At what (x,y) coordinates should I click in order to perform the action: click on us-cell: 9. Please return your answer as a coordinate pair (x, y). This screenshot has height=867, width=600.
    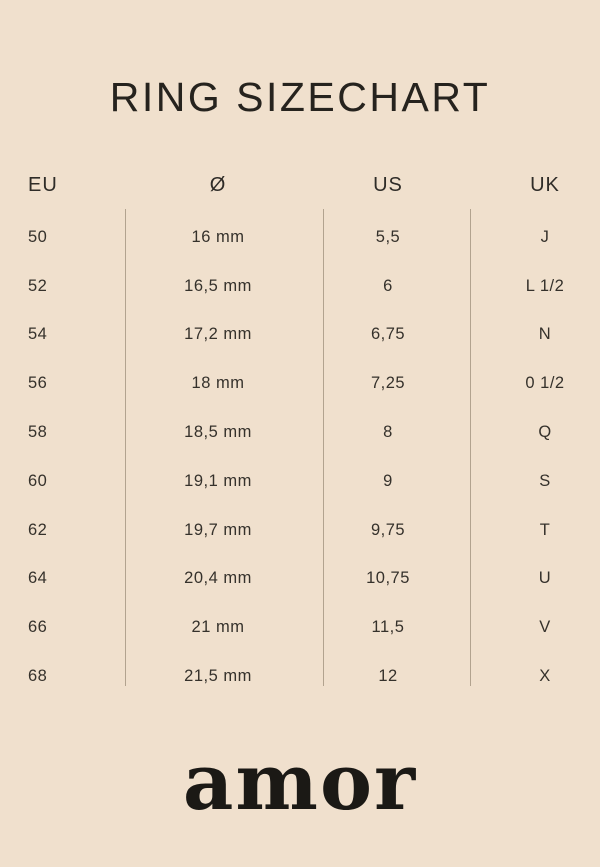
    Looking at the image, I should click on (388, 480).